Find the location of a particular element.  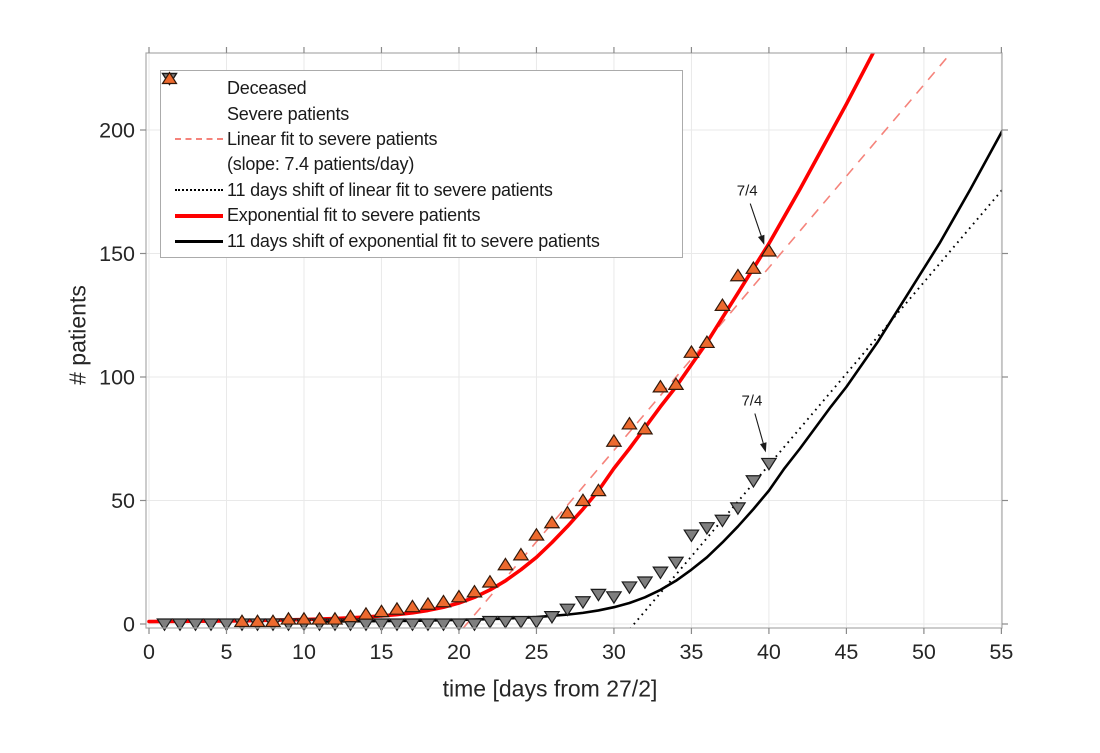

annotation-label: 7/4 is located at coordinates (751, 400).